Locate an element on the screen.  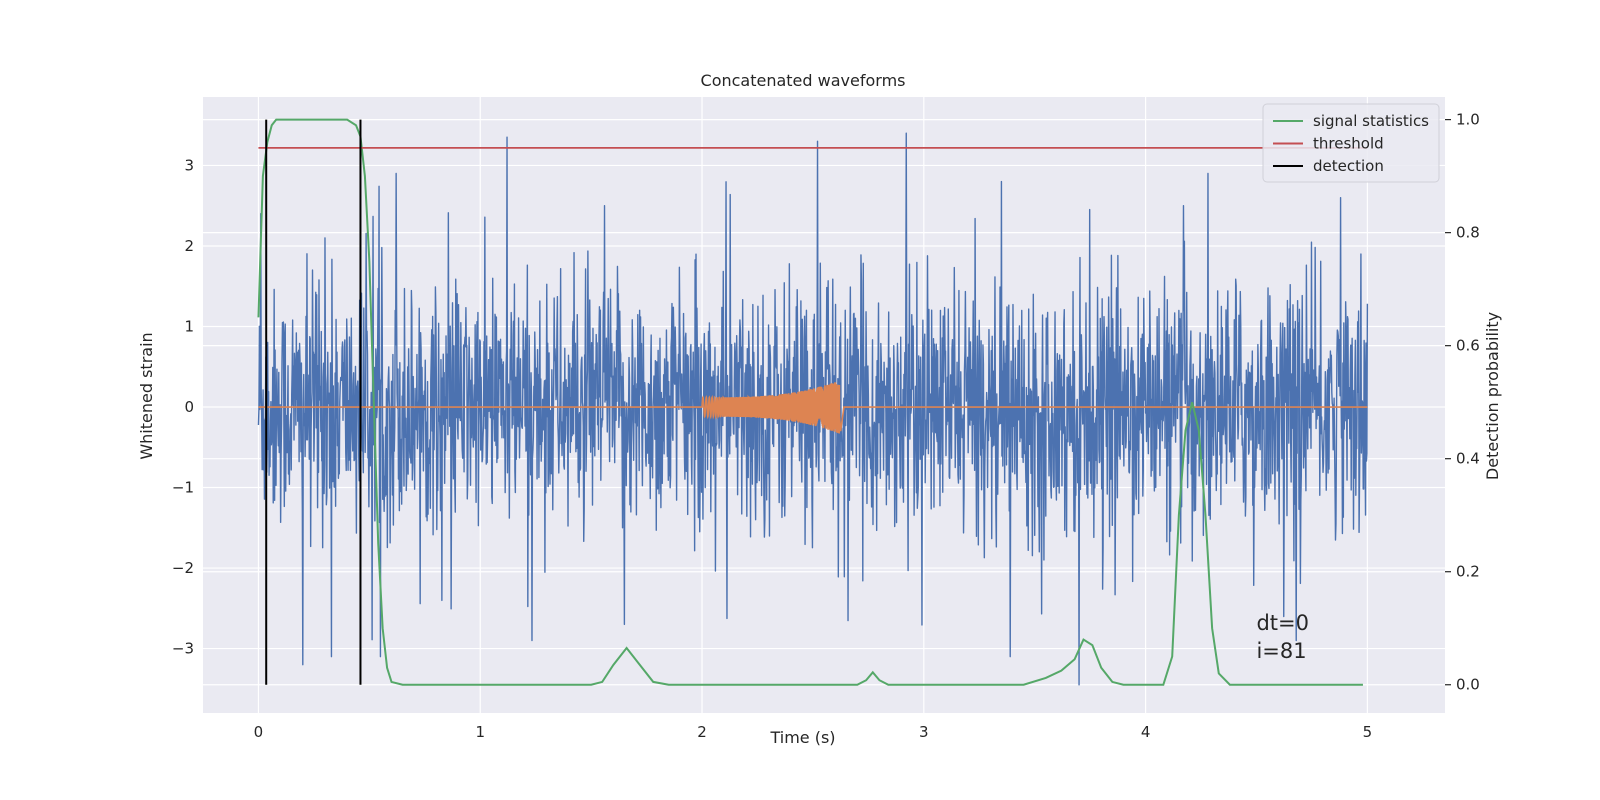
chart-title: Concatenated waveforms is located at coordinates (803, 80).